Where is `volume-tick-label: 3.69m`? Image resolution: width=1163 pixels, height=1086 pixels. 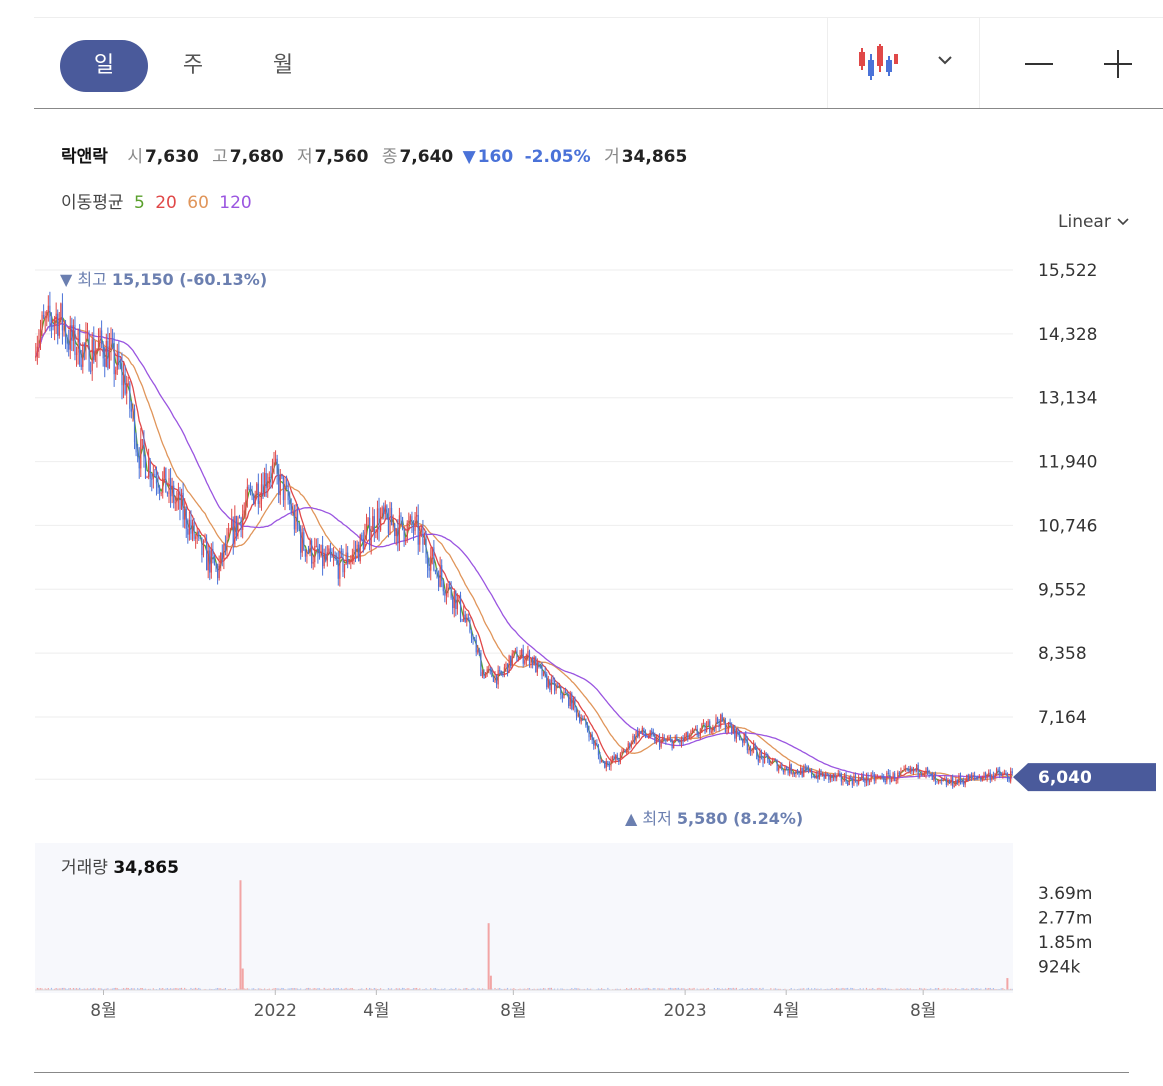
volume-tick-label: 3.69m is located at coordinates (1065, 894).